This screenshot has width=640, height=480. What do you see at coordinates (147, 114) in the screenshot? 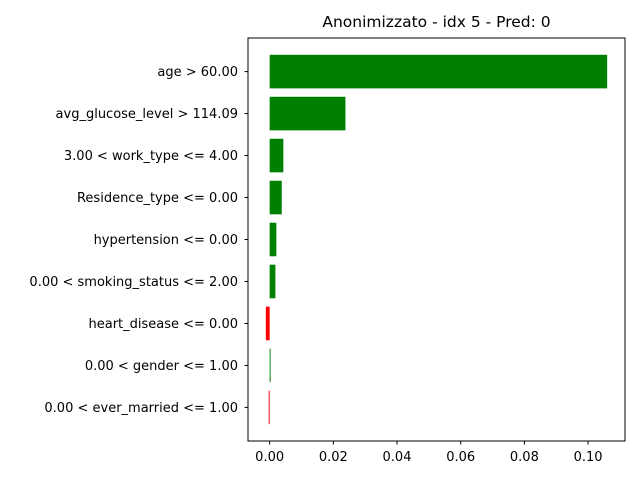
I see `y-tick-label-1: avg_glucose_level > 114.09` at bounding box center [147, 114].